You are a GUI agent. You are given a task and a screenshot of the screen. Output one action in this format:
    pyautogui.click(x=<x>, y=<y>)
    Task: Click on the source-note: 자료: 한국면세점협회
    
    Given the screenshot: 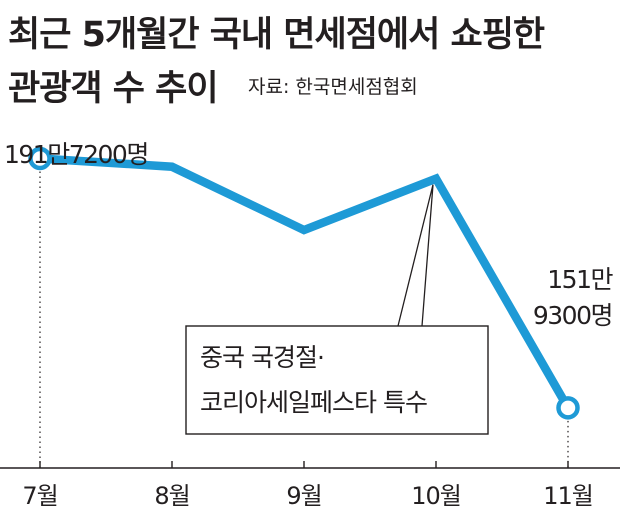 What is the action you would take?
    pyautogui.click(x=333, y=87)
    